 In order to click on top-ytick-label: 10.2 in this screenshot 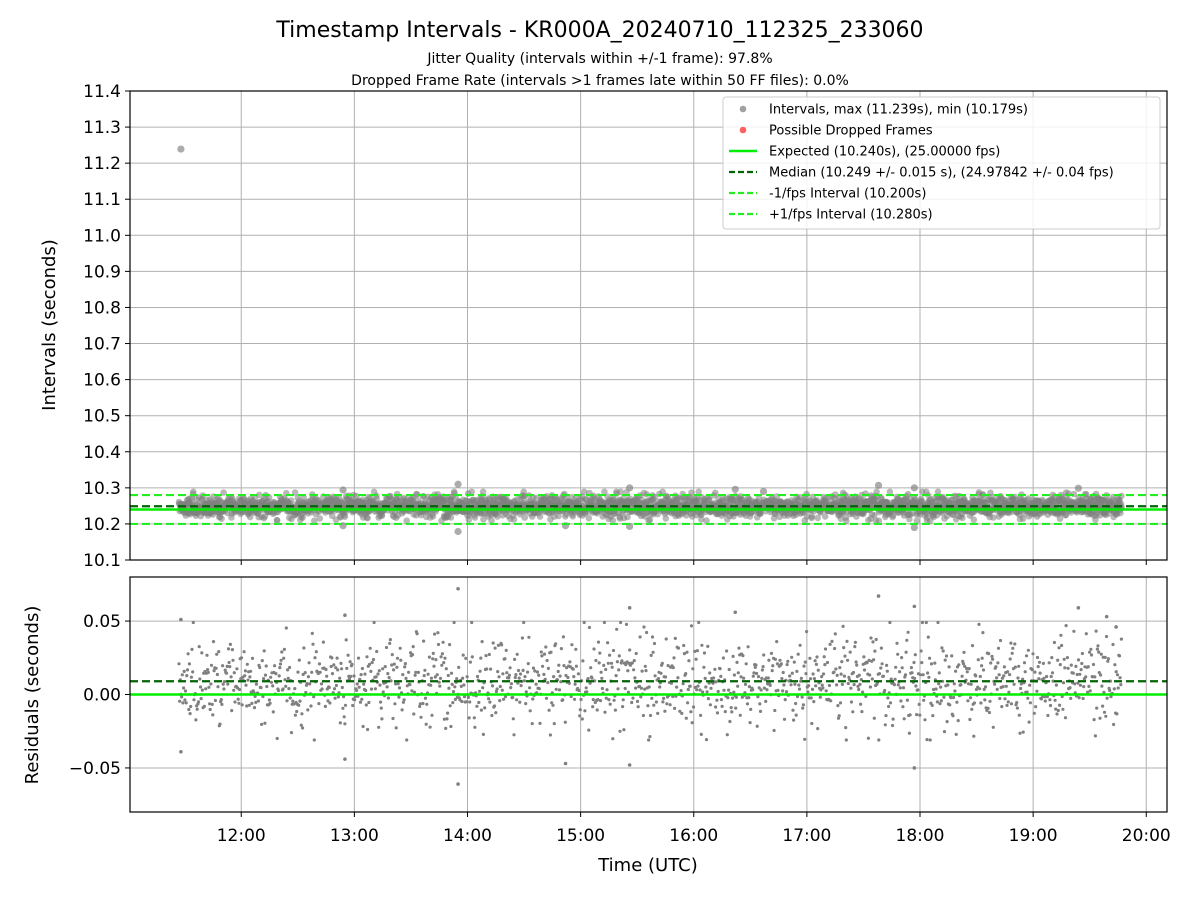, I will do `click(102, 525)`.